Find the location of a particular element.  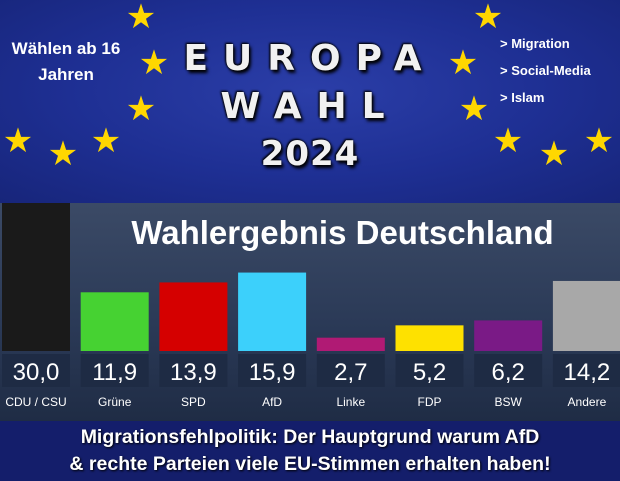

category-label: AfD is located at coordinates (272, 402).